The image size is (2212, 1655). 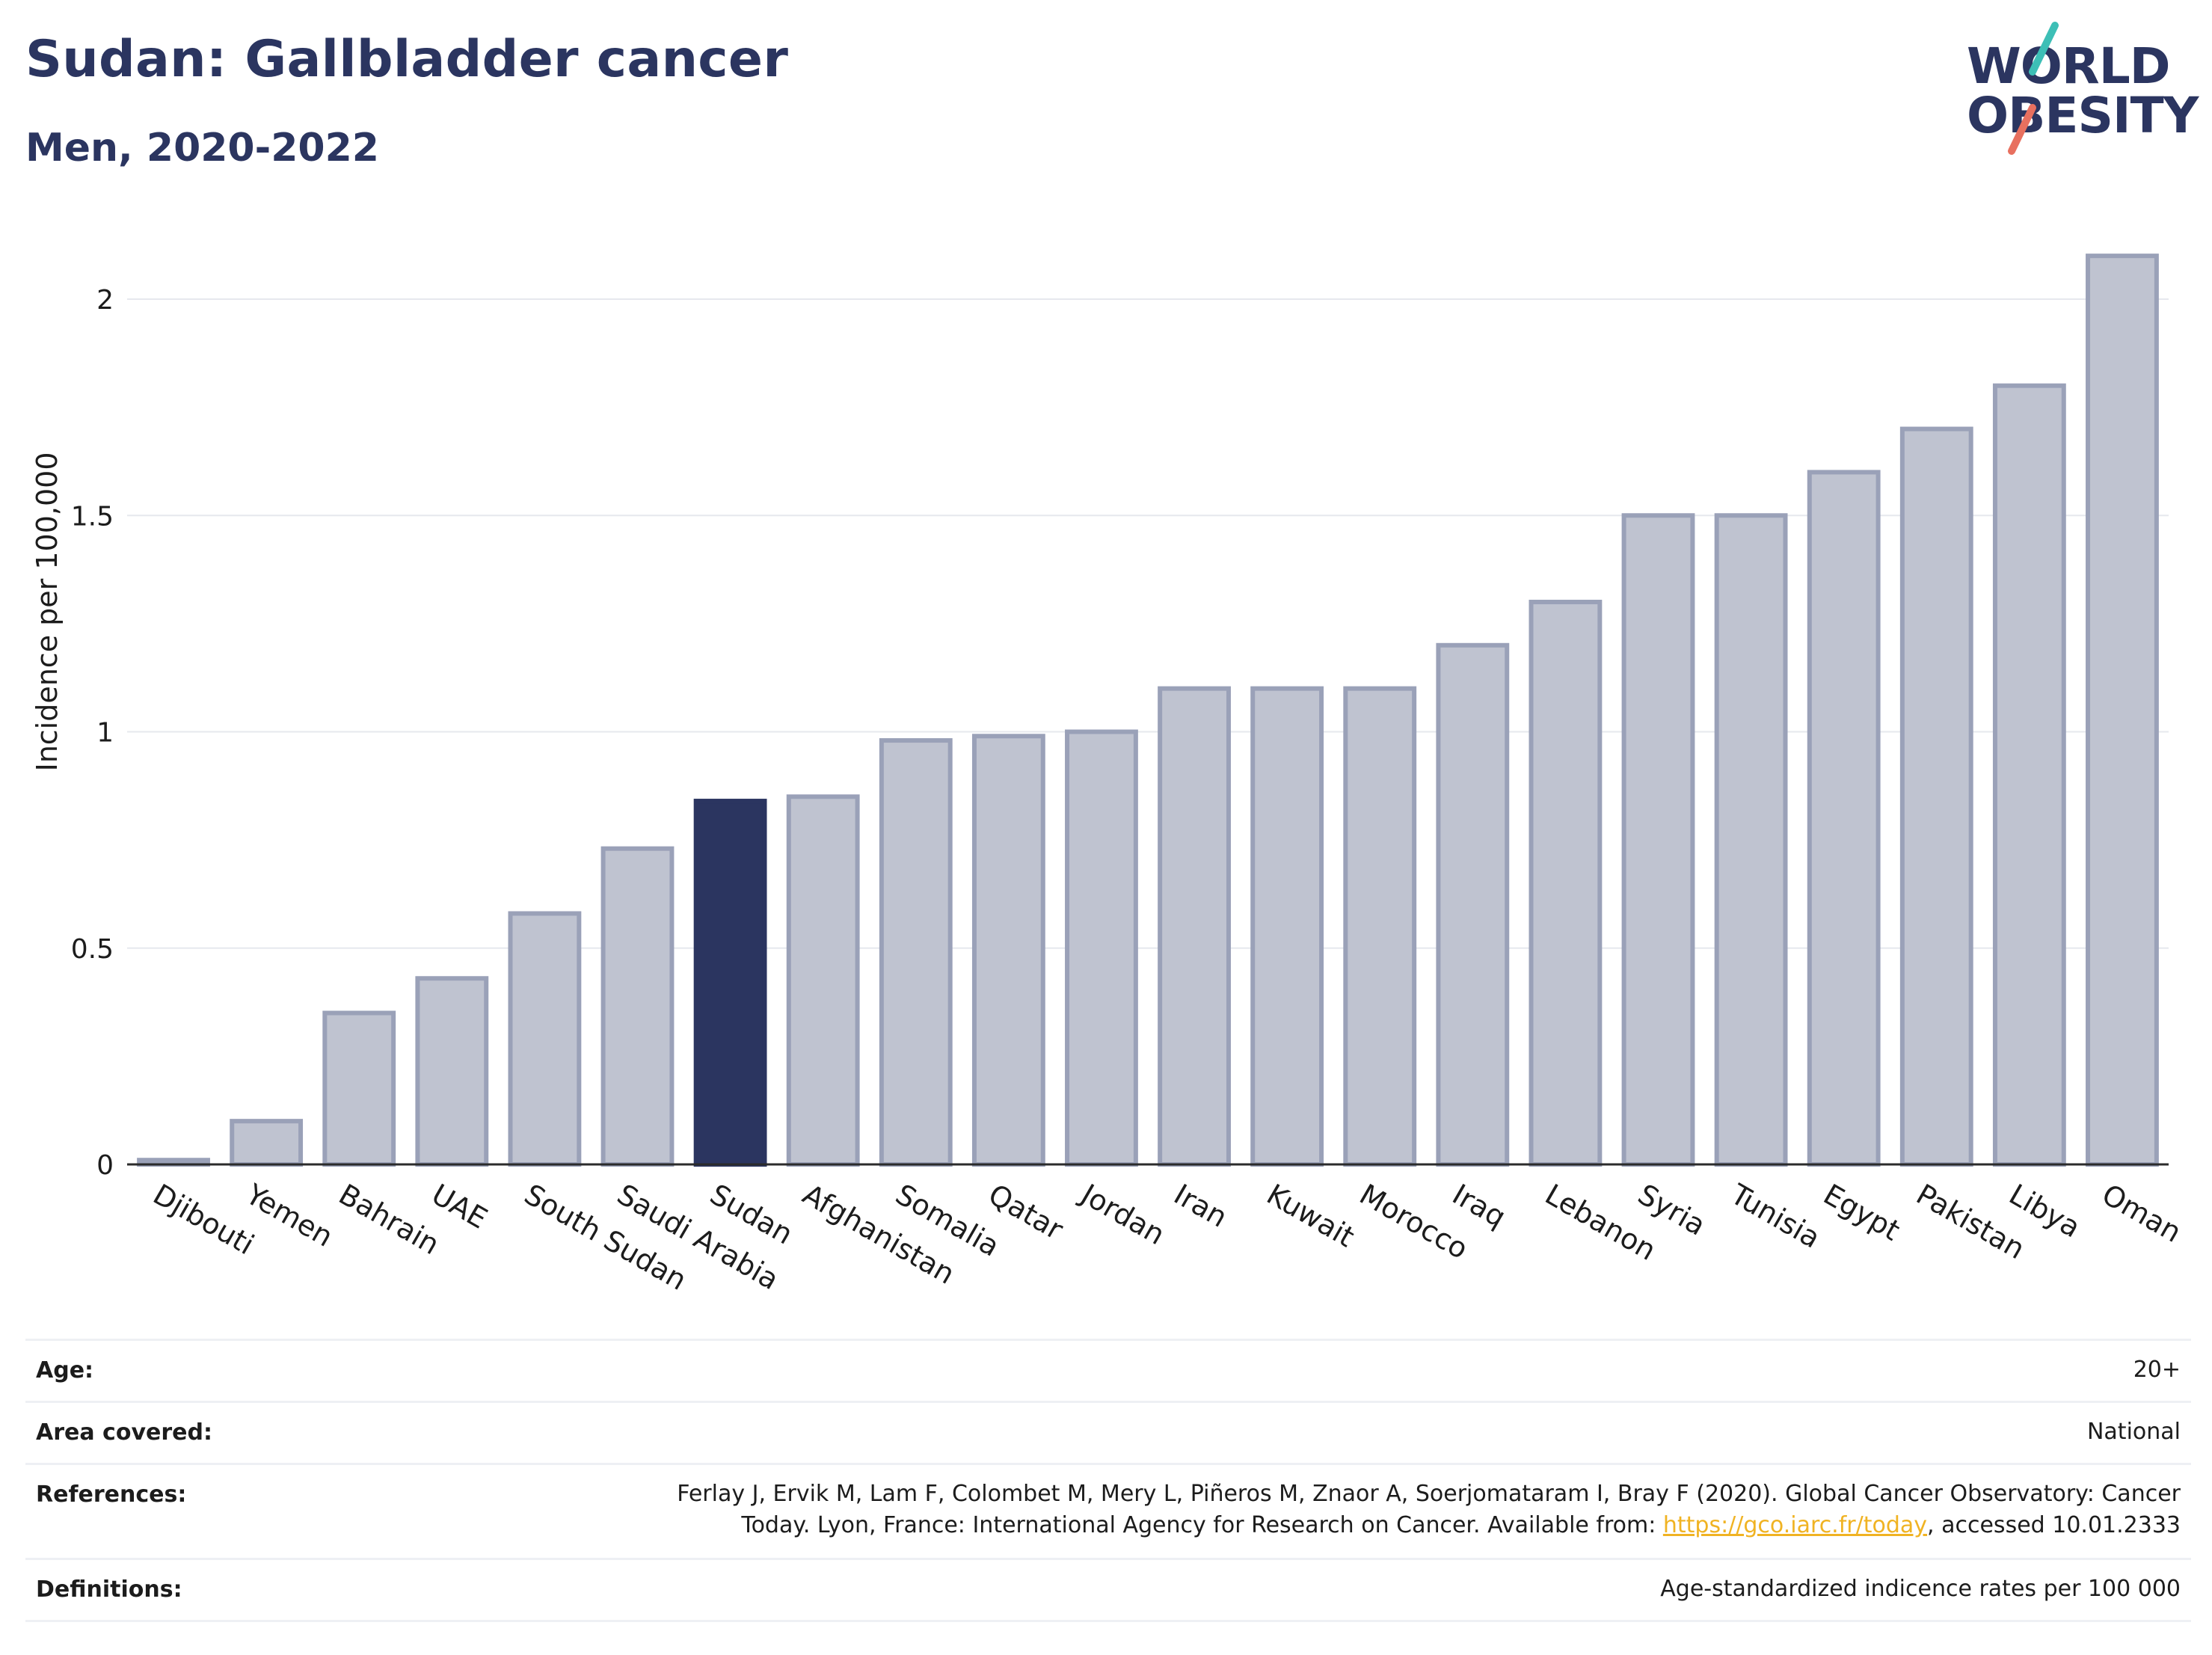 What do you see at coordinates (1008, 950) in the screenshot?
I see `bar-qatar` at bounding box center [1008, 950].